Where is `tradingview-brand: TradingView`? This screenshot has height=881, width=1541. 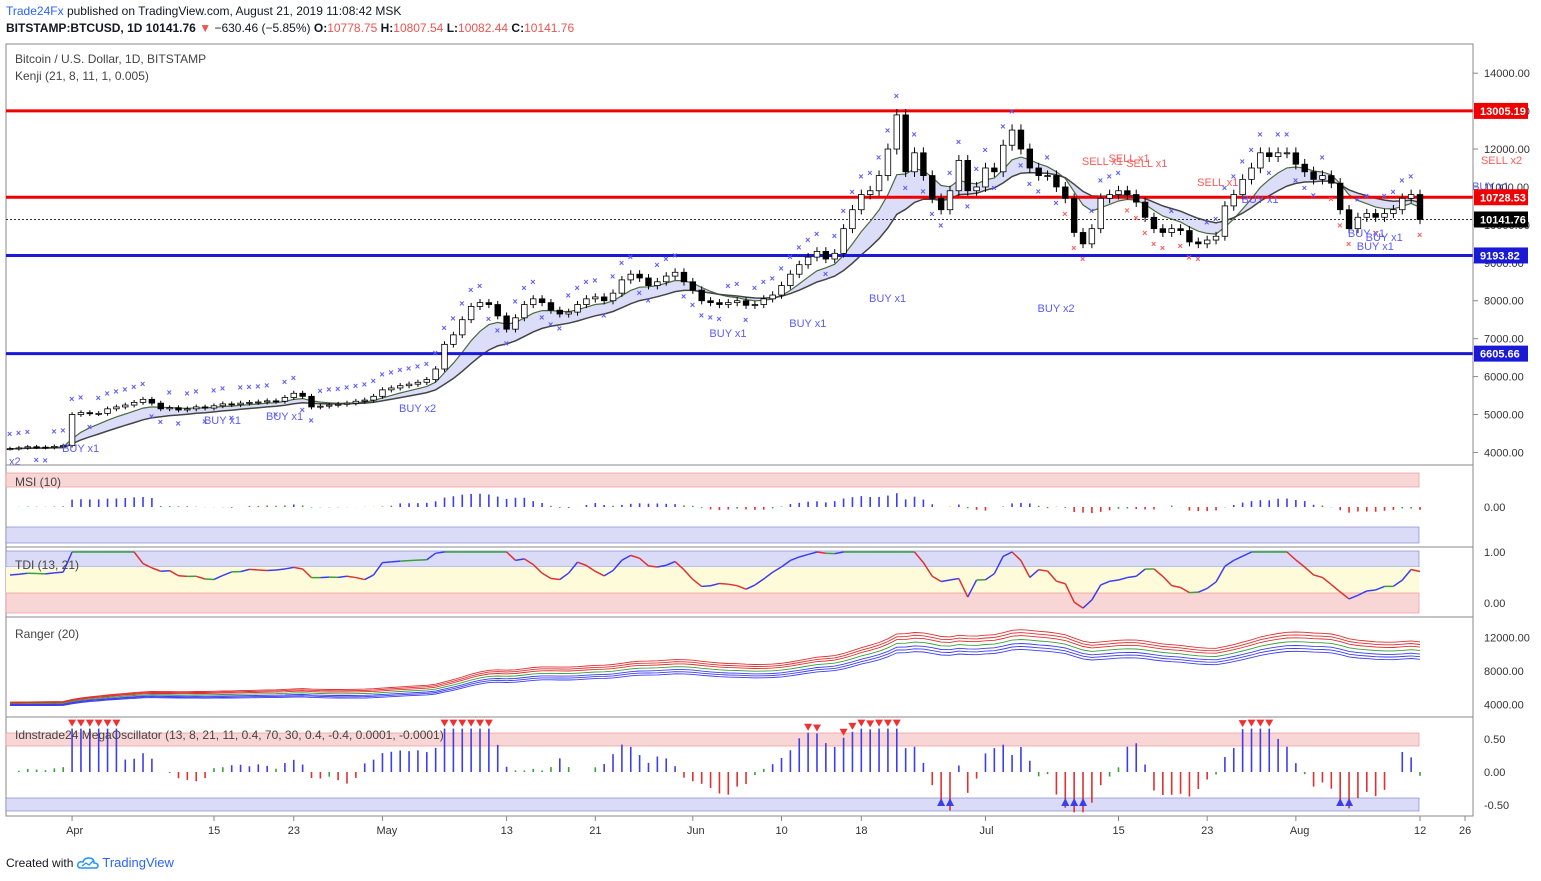 tradingview-brand: TradingView is located at coordinates (138, 862).